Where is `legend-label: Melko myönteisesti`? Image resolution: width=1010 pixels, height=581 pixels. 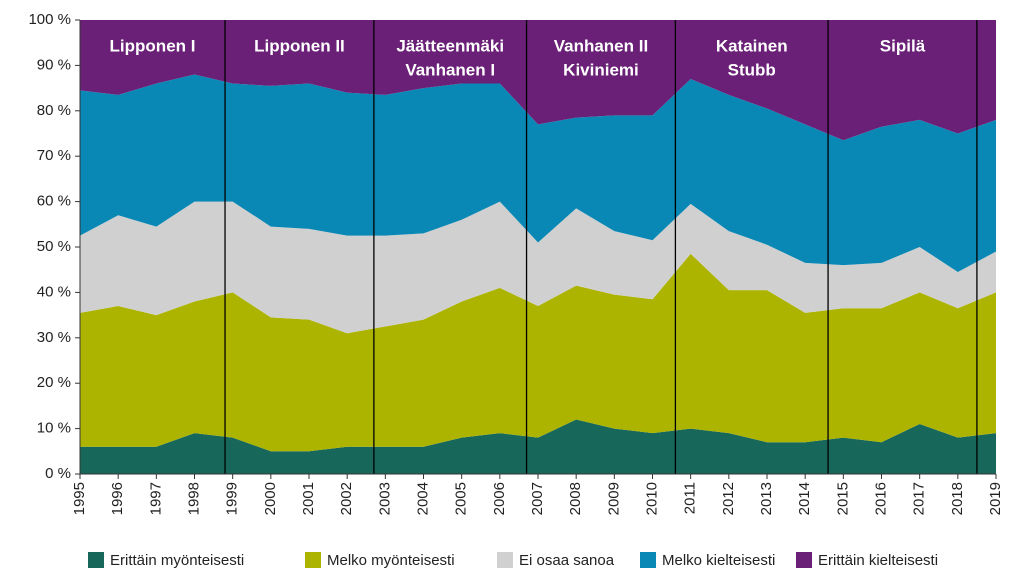 legend-label: Melko myönteisesti is located at coordinates (391, 560).